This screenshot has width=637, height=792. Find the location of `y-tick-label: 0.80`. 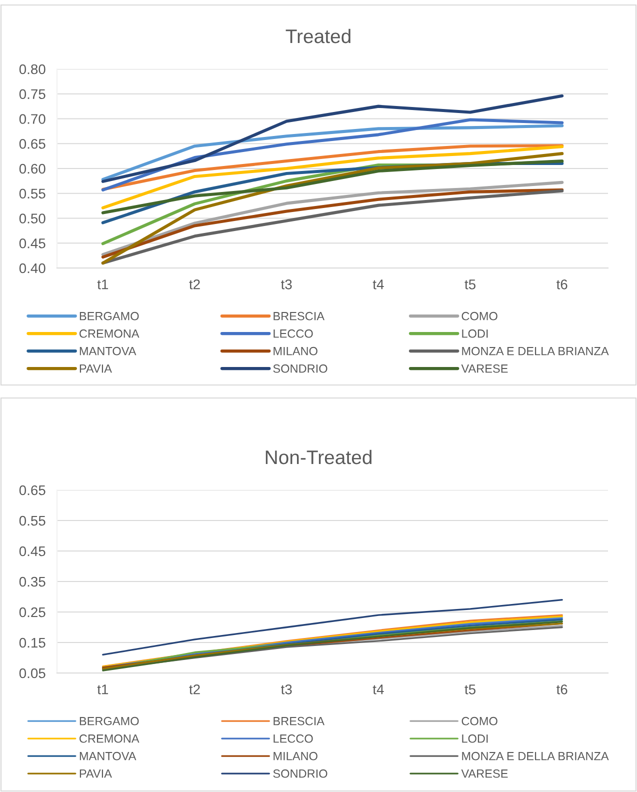

y-tick-label: 0.80 is located at coordinates (32, 69).